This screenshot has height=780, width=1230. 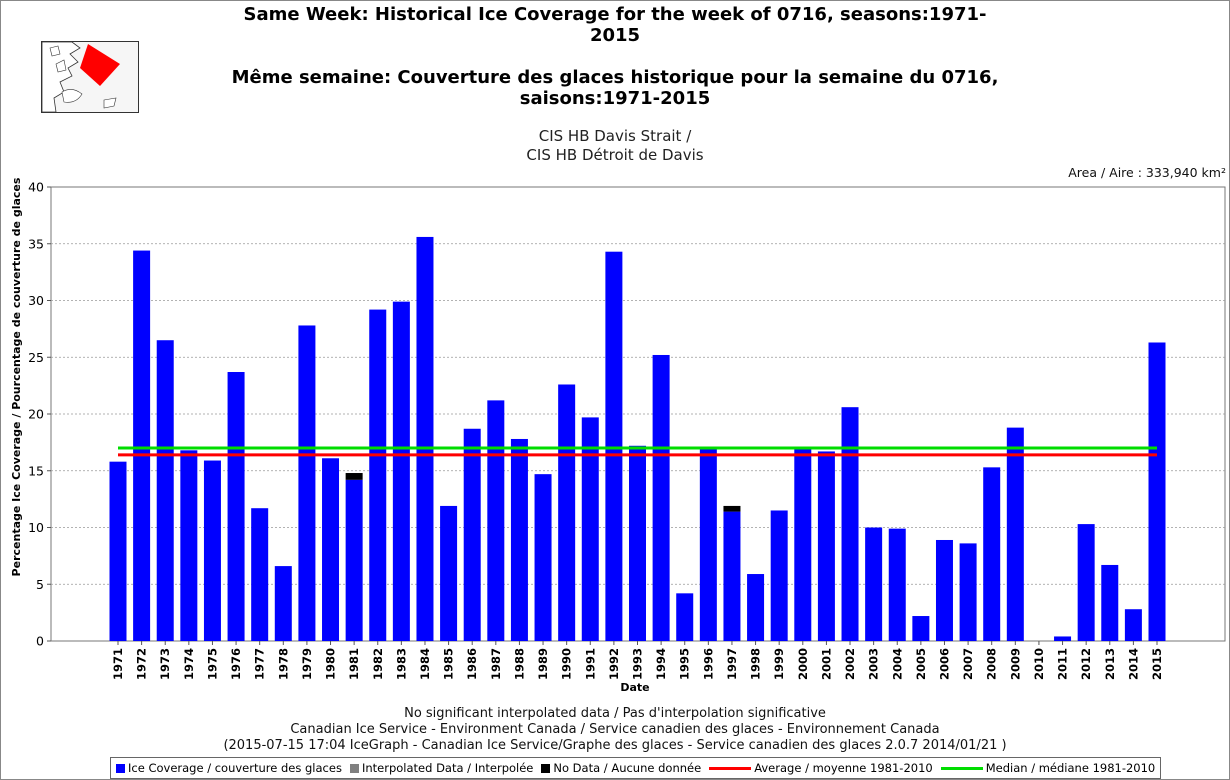 What do you see at coordinates (212, 550) in the screenshot?
I see `bar-ice-1975` at bounding box center [212, 550].